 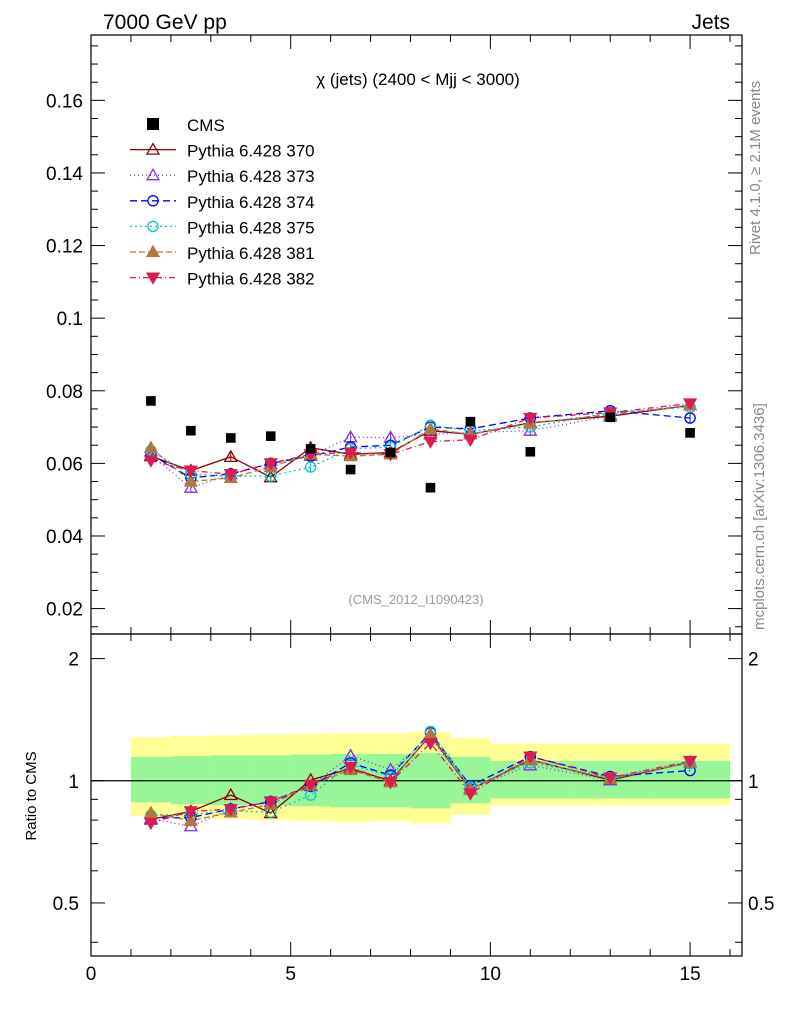 What do you see at coordinates (64, 247) in the screenshot?
I see `y-tick-label: 0.12` at bounding box center [64, 247].